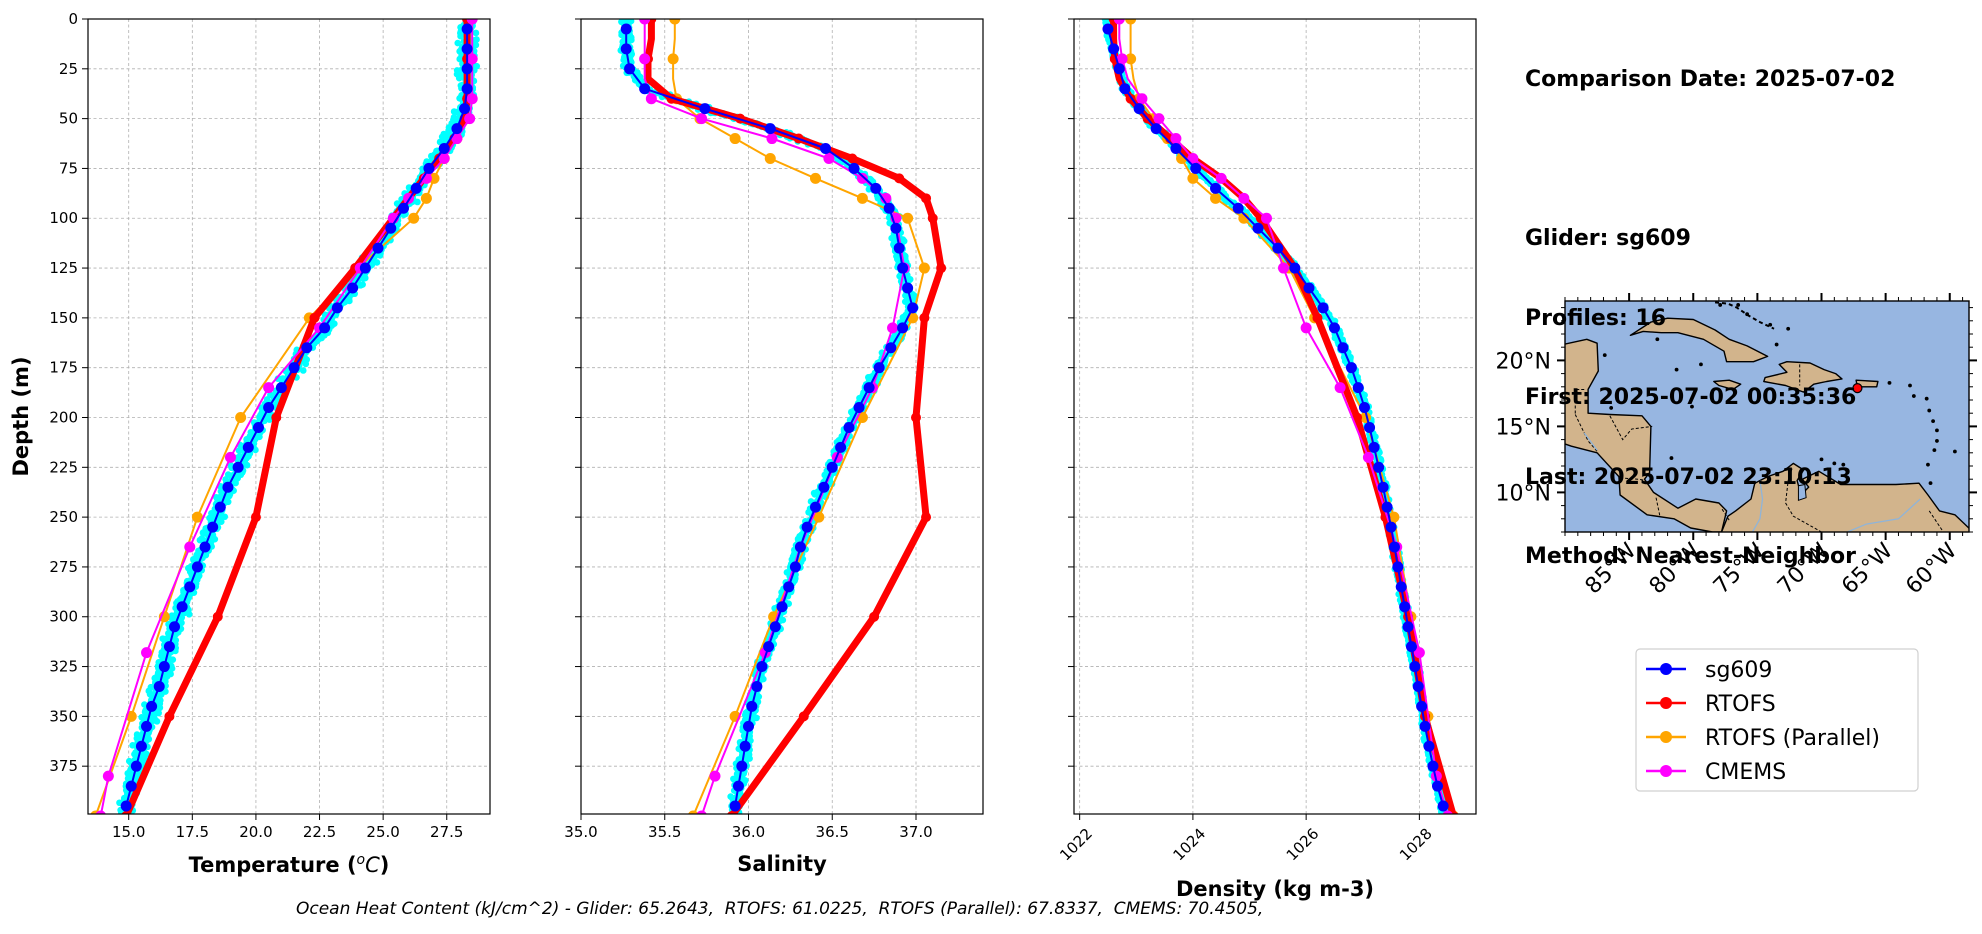 The image size is (1982, 934). What do you see at coordinates (68, 69) in the screenshot?
I see `y-tick-label: 25` at bounding box center [68, 69].